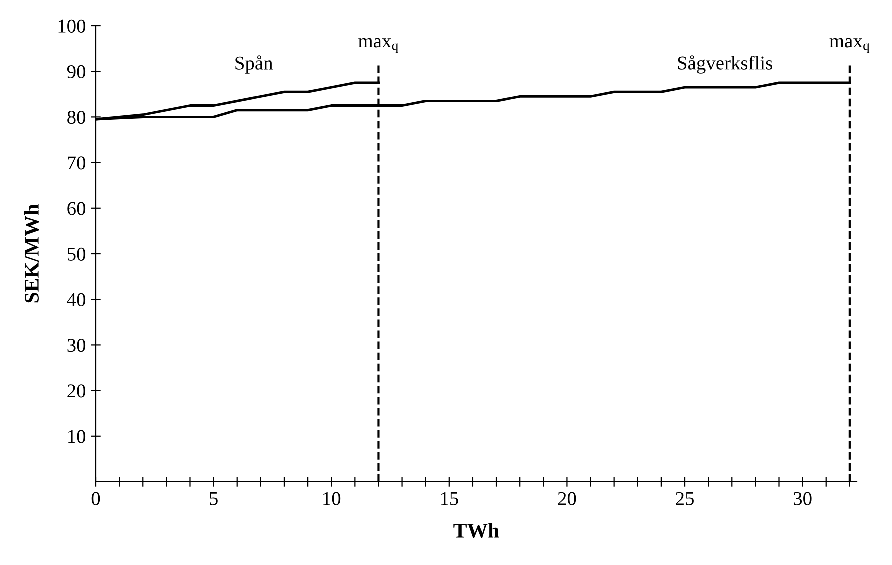 Image resolution: width=892 pixels, height=565 pixels. What do you see at coordinates (685, 499) in the screenshot?
I see `x-tick-label: 25` at bounding box center [685, 499].